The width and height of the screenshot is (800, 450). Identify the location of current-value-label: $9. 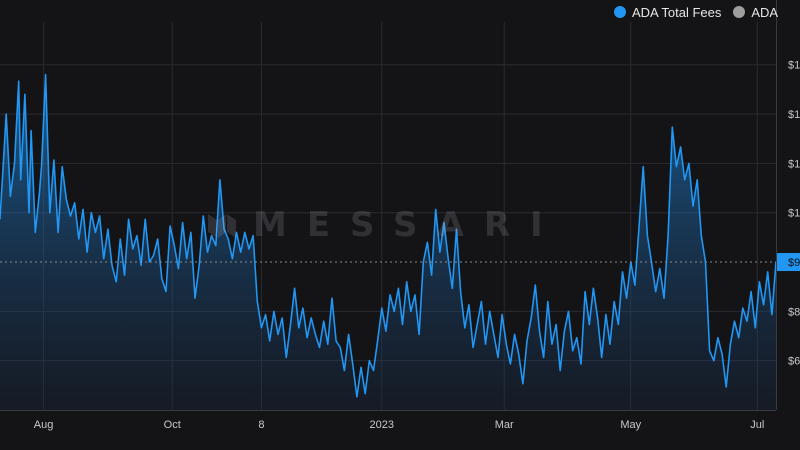
(794, 263).